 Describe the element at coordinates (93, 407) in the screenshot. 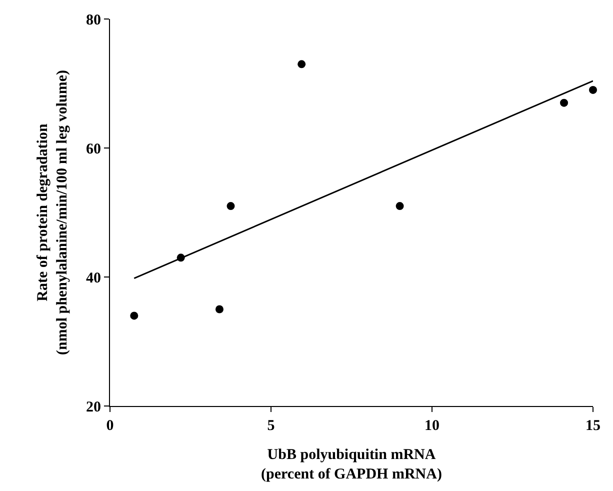

I see `y-tick-label: 20` at that location.